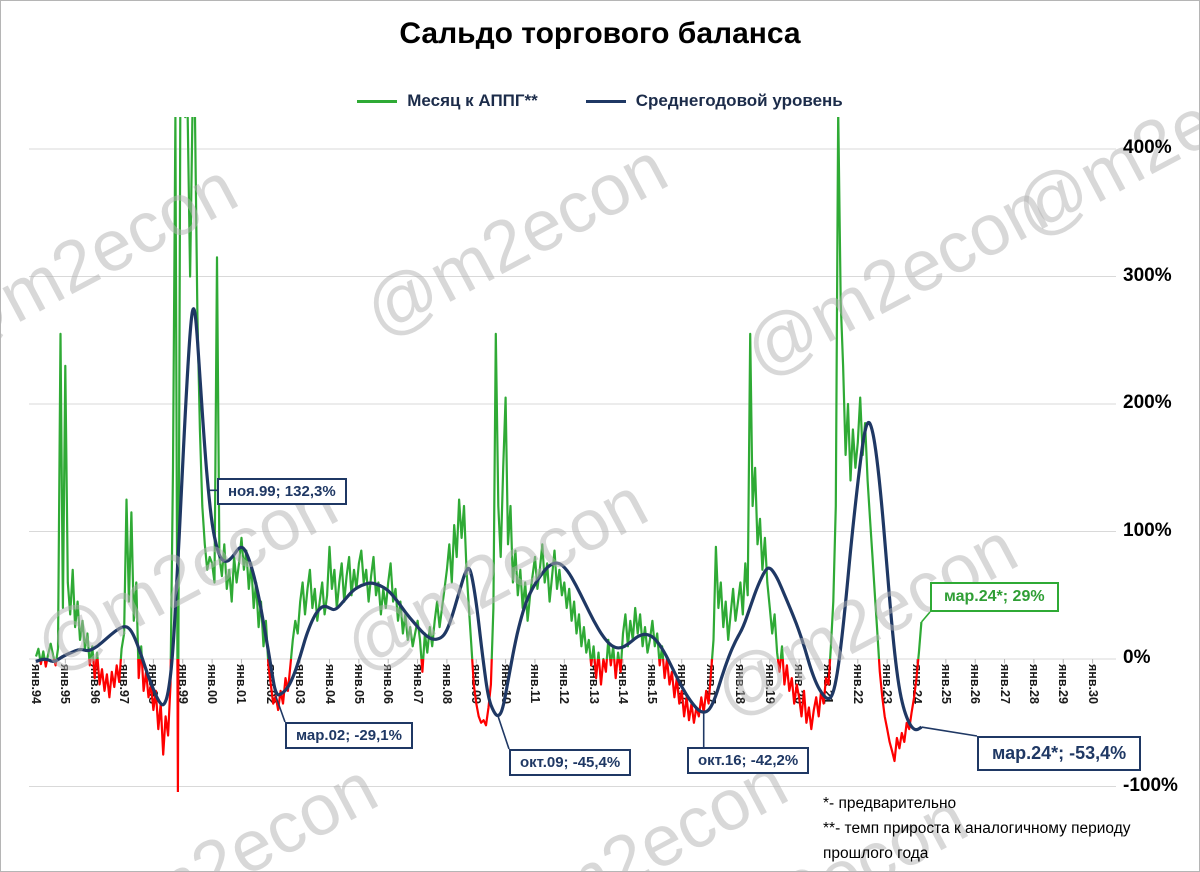  What do you see at coordinates (377, 101) in the screenshot?
I see `green-line-sample-icon` at bounding box center [377, 101].